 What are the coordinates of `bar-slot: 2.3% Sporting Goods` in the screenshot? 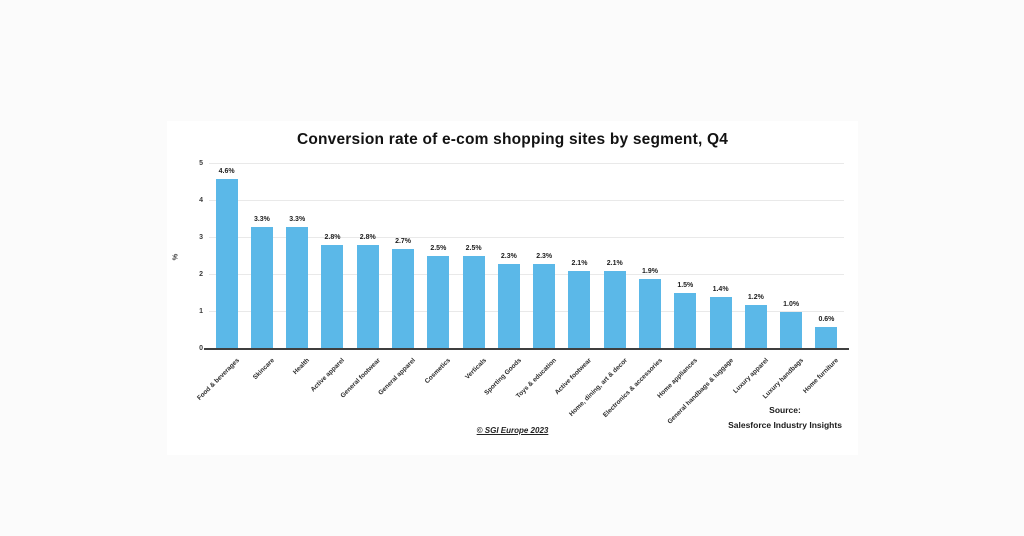 It's located at (504, 280).